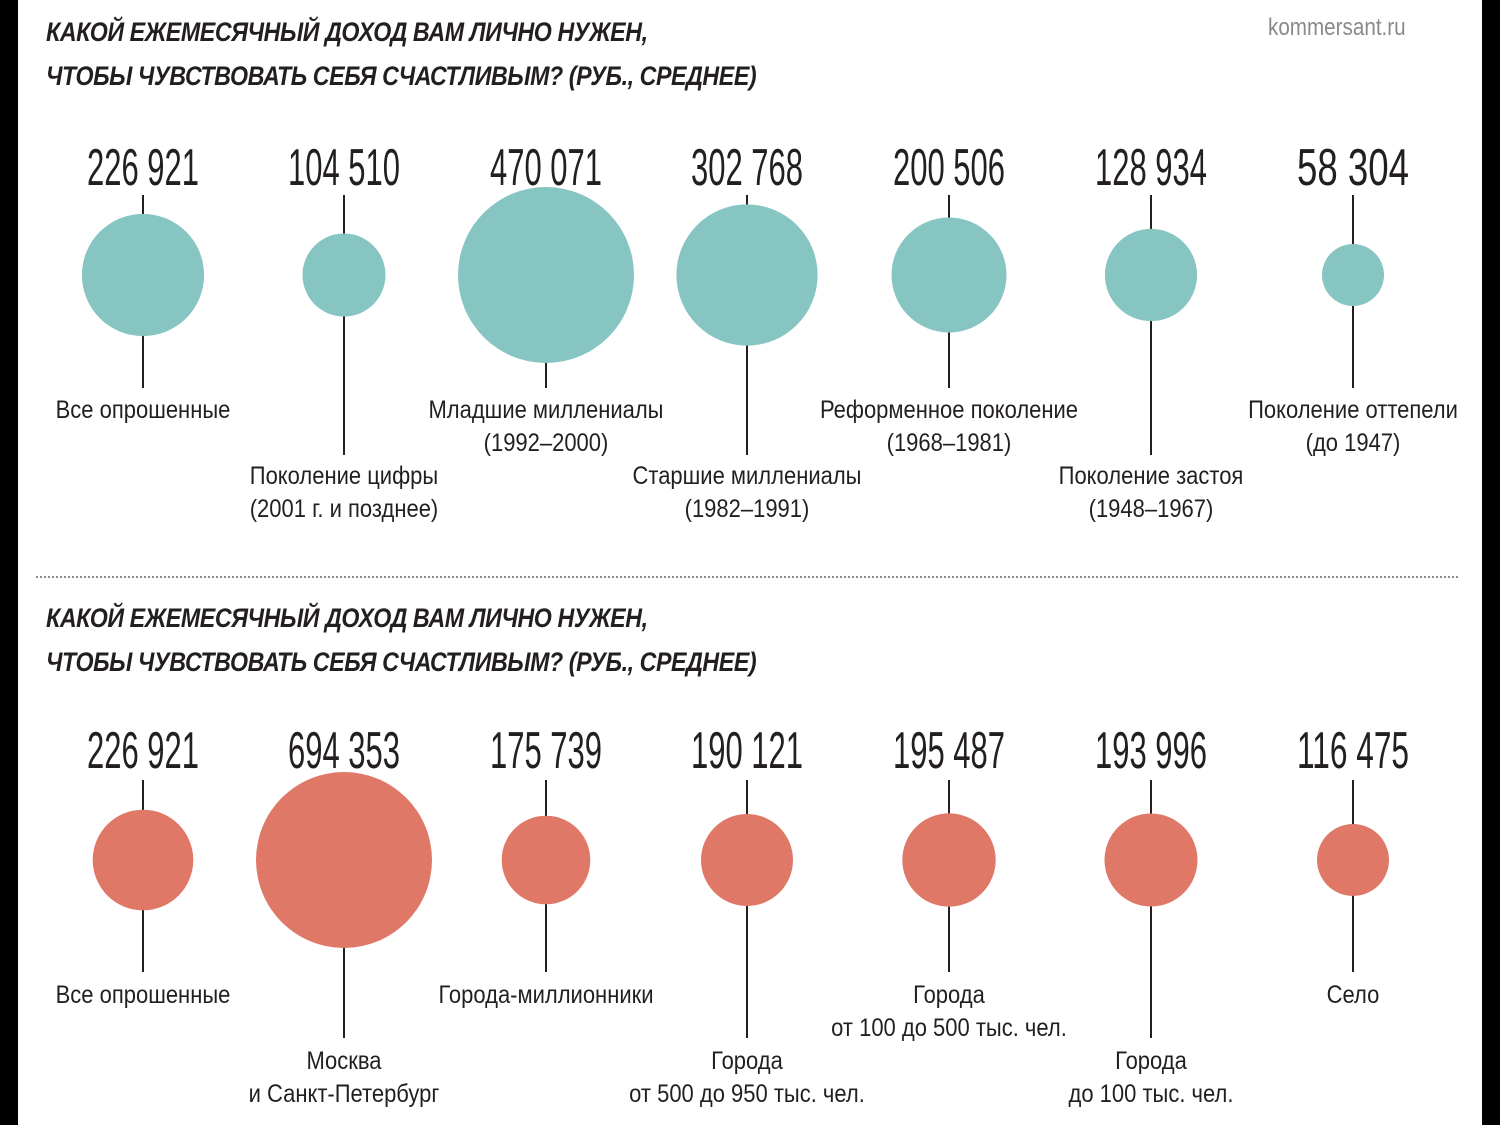 The image size is (1500, 1125). What do you see at coordinates (1353, 751) in the screenshot?
I see `value-label: 116 475` at bounding box center [1353, 751].